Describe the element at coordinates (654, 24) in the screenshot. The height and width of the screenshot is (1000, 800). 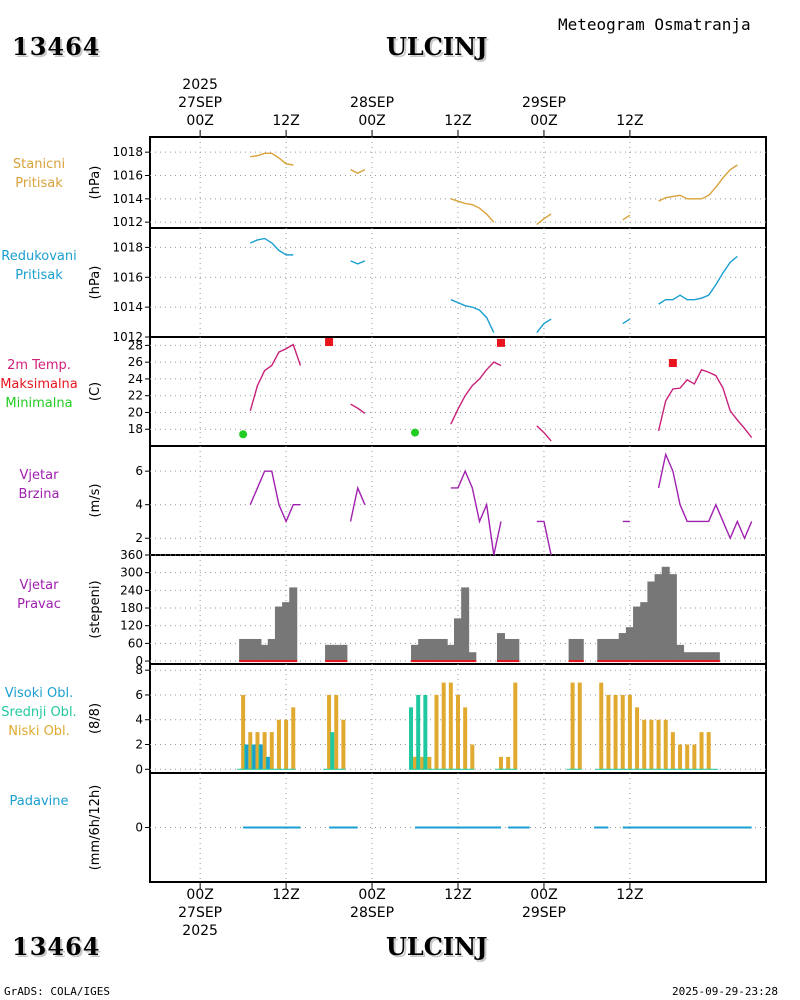
I see `chart-title: Meteogram Osmatranja` at that location.